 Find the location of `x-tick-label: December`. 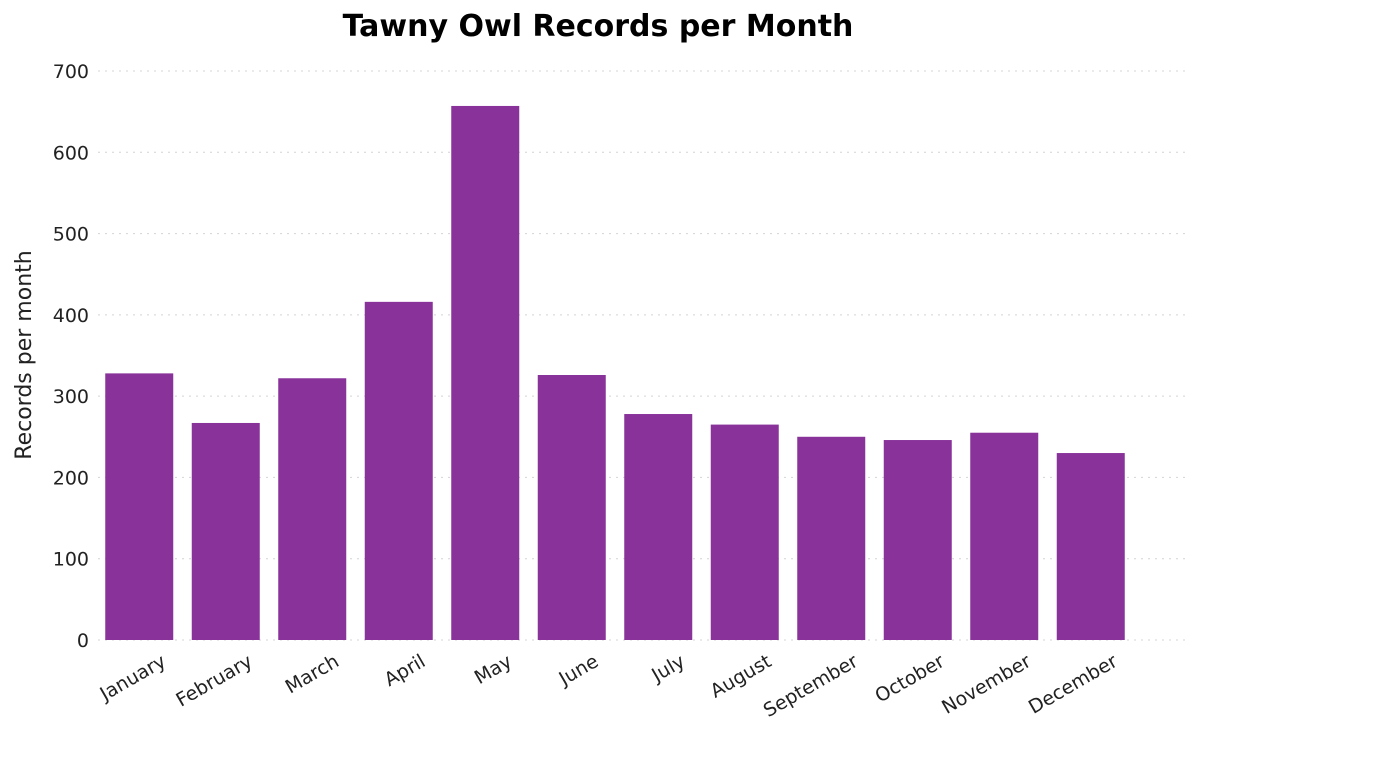

x-tick-label: December is located at coordinates (1073, 684).